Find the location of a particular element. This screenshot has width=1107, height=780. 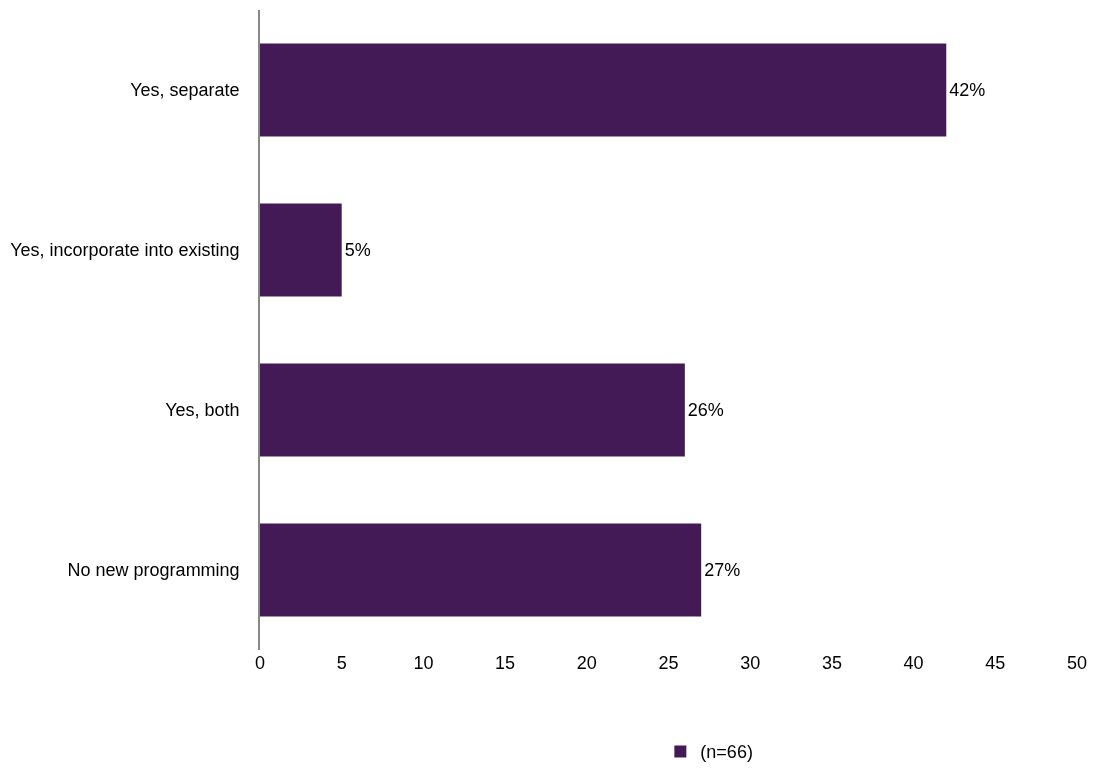

x-tick-label: 50 is located at coordinates (1077, 663).